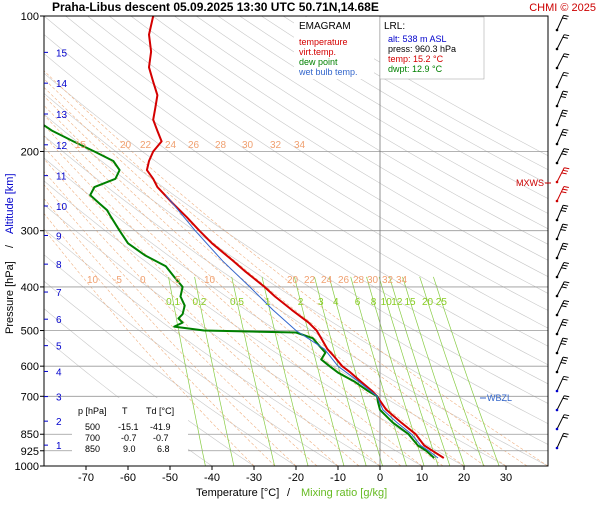 Image resolution: width=600 pixels, height=505 pixels. Describe the element at coordinates (10, 203) in the screenshot. I see `ylabel-altitude: Altitude [km]` at that location.